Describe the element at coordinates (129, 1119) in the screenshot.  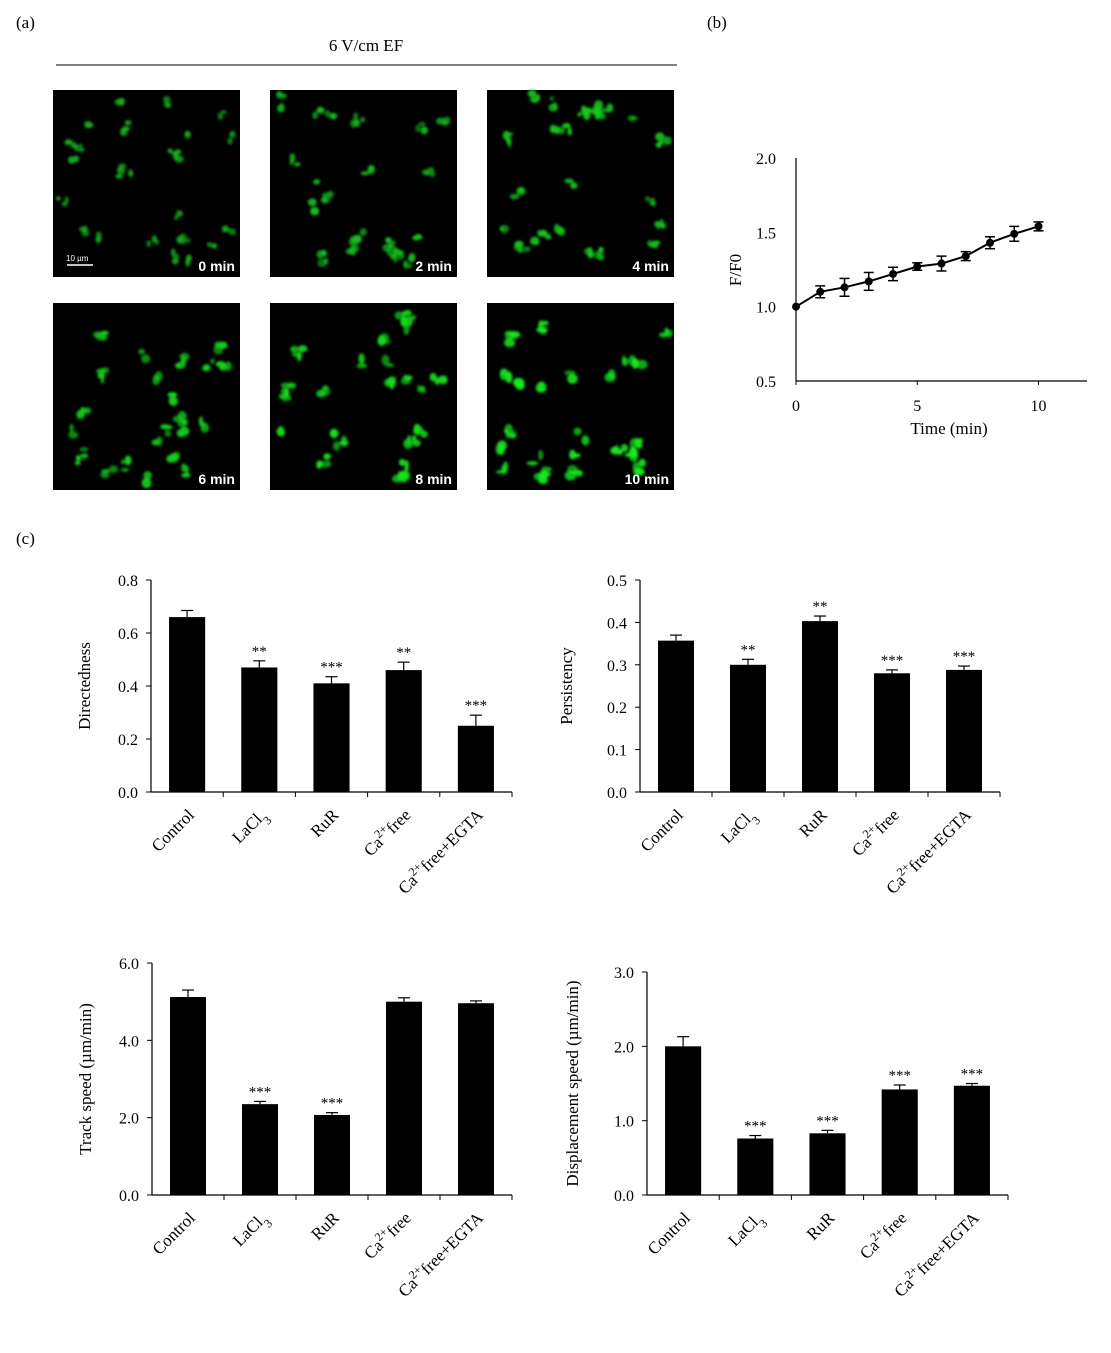
I see `y-tick-label: 2.0` at that location.